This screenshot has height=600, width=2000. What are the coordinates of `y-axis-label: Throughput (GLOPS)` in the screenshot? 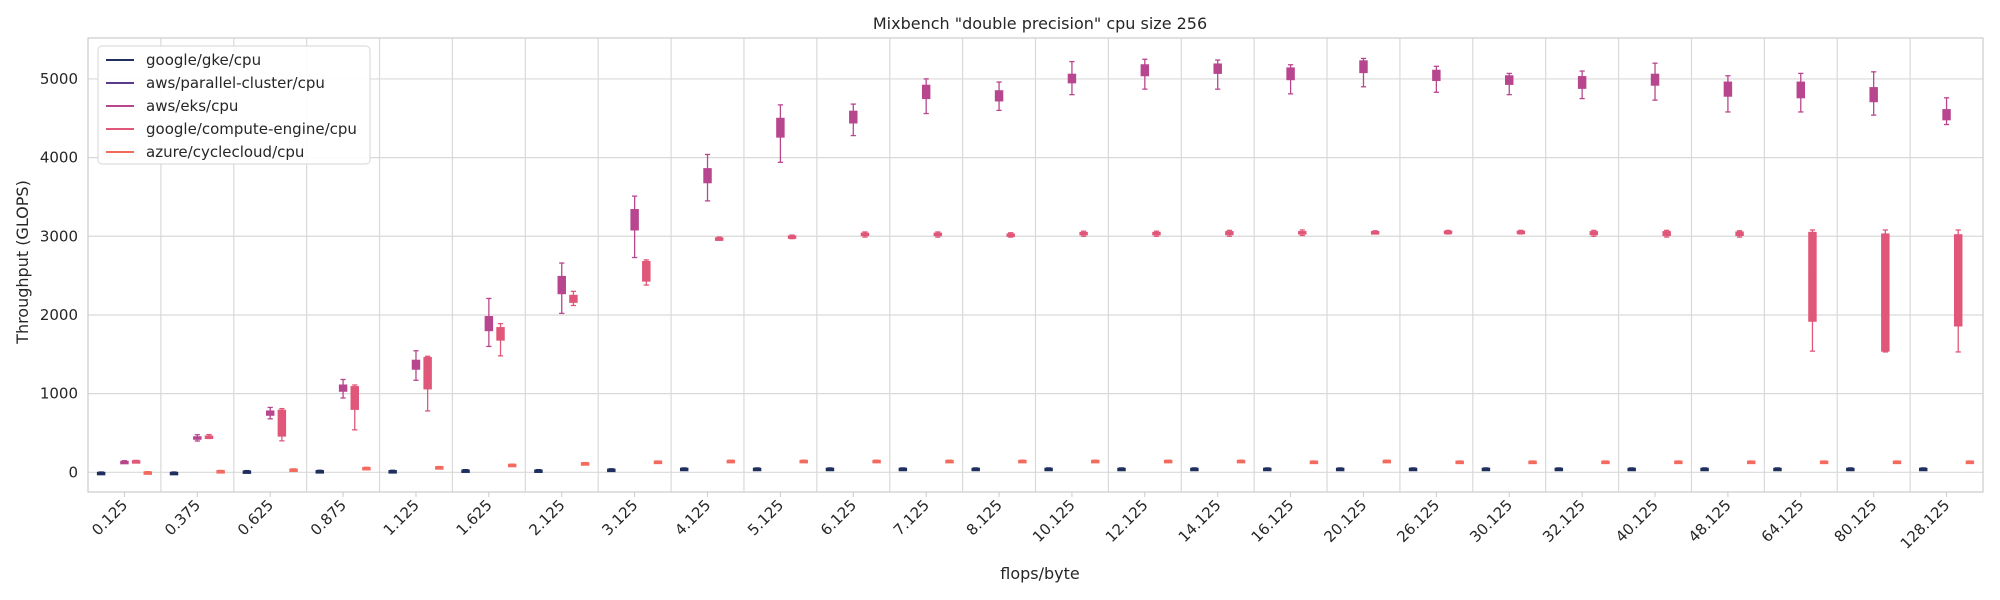 It's located at (22, 262).